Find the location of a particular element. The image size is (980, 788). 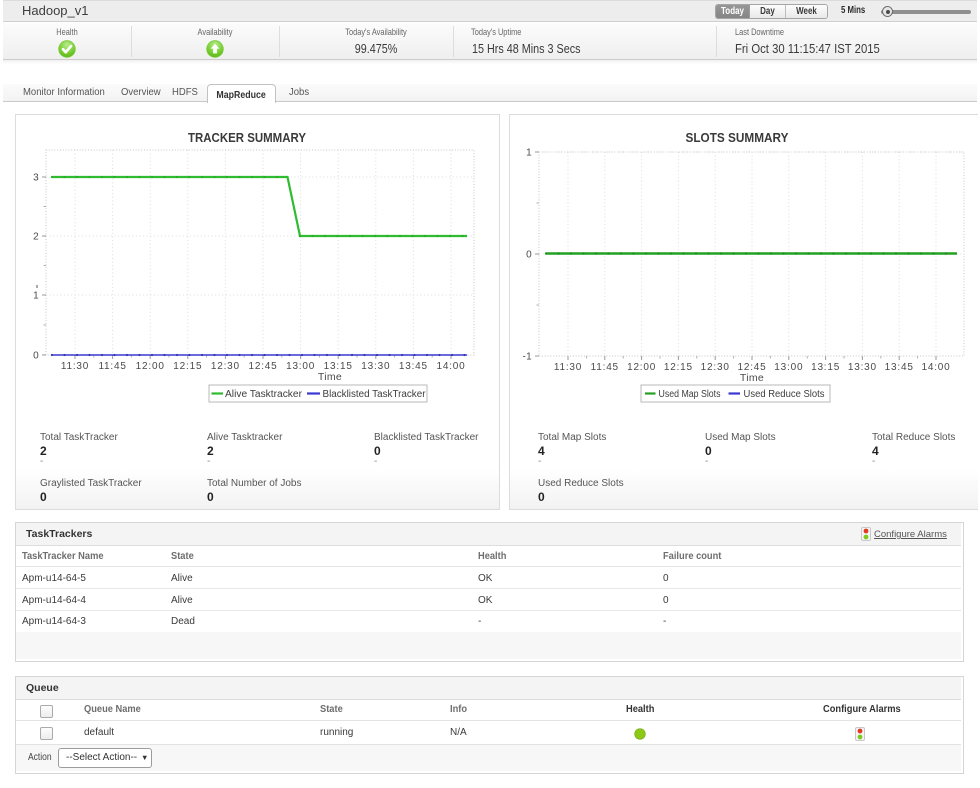

svg-text: Alive Tasktracker is located at coordinates (264, 394).